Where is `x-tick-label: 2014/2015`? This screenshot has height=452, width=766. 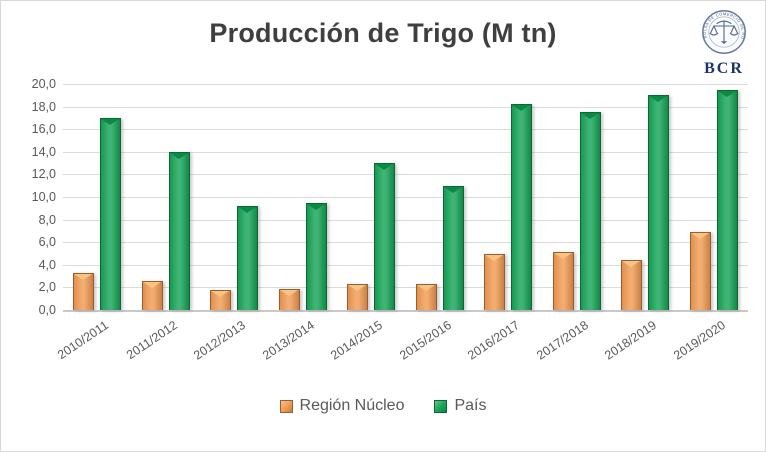 x-tick-label: 2014/2015 is located at coordinates (357, 340).